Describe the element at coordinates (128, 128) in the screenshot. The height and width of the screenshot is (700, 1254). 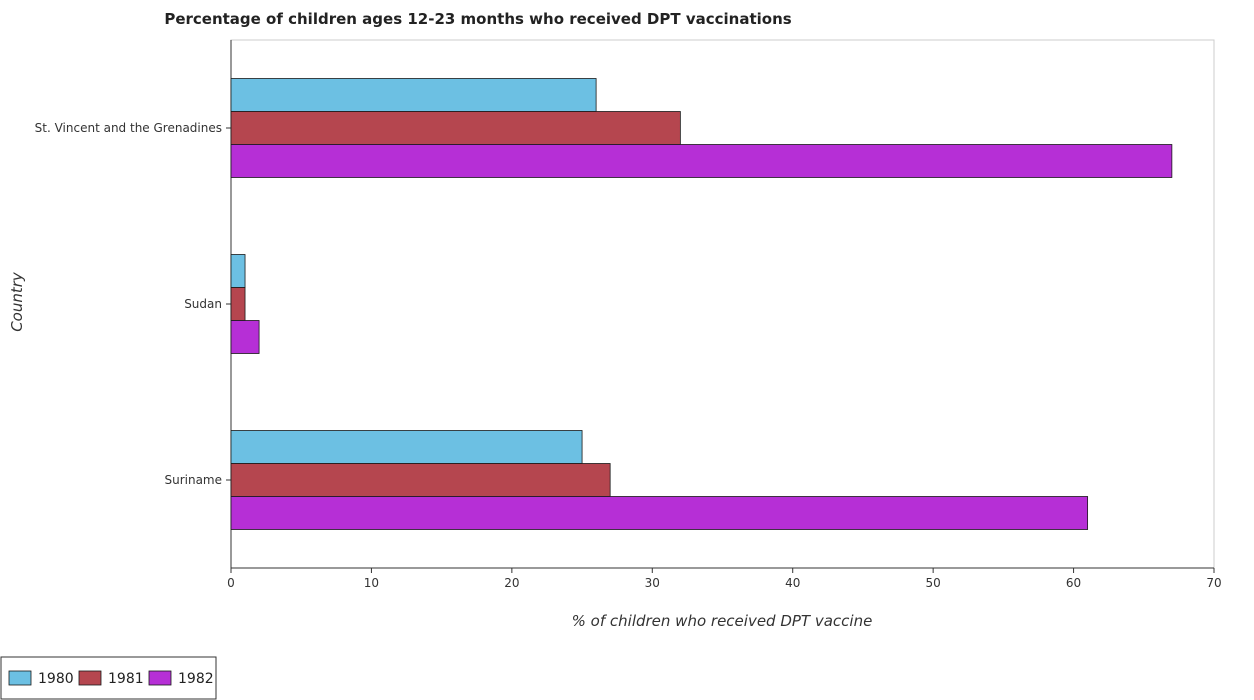
I see `y-tick-label: St. Vincent and the Grenadines` at that location.